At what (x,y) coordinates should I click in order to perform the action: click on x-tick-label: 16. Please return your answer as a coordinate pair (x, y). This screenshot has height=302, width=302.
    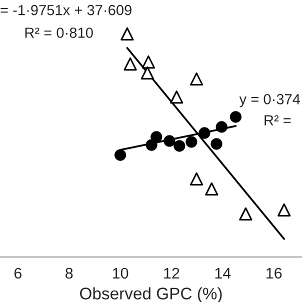
    Looking at the image, I should click on (274, 273).